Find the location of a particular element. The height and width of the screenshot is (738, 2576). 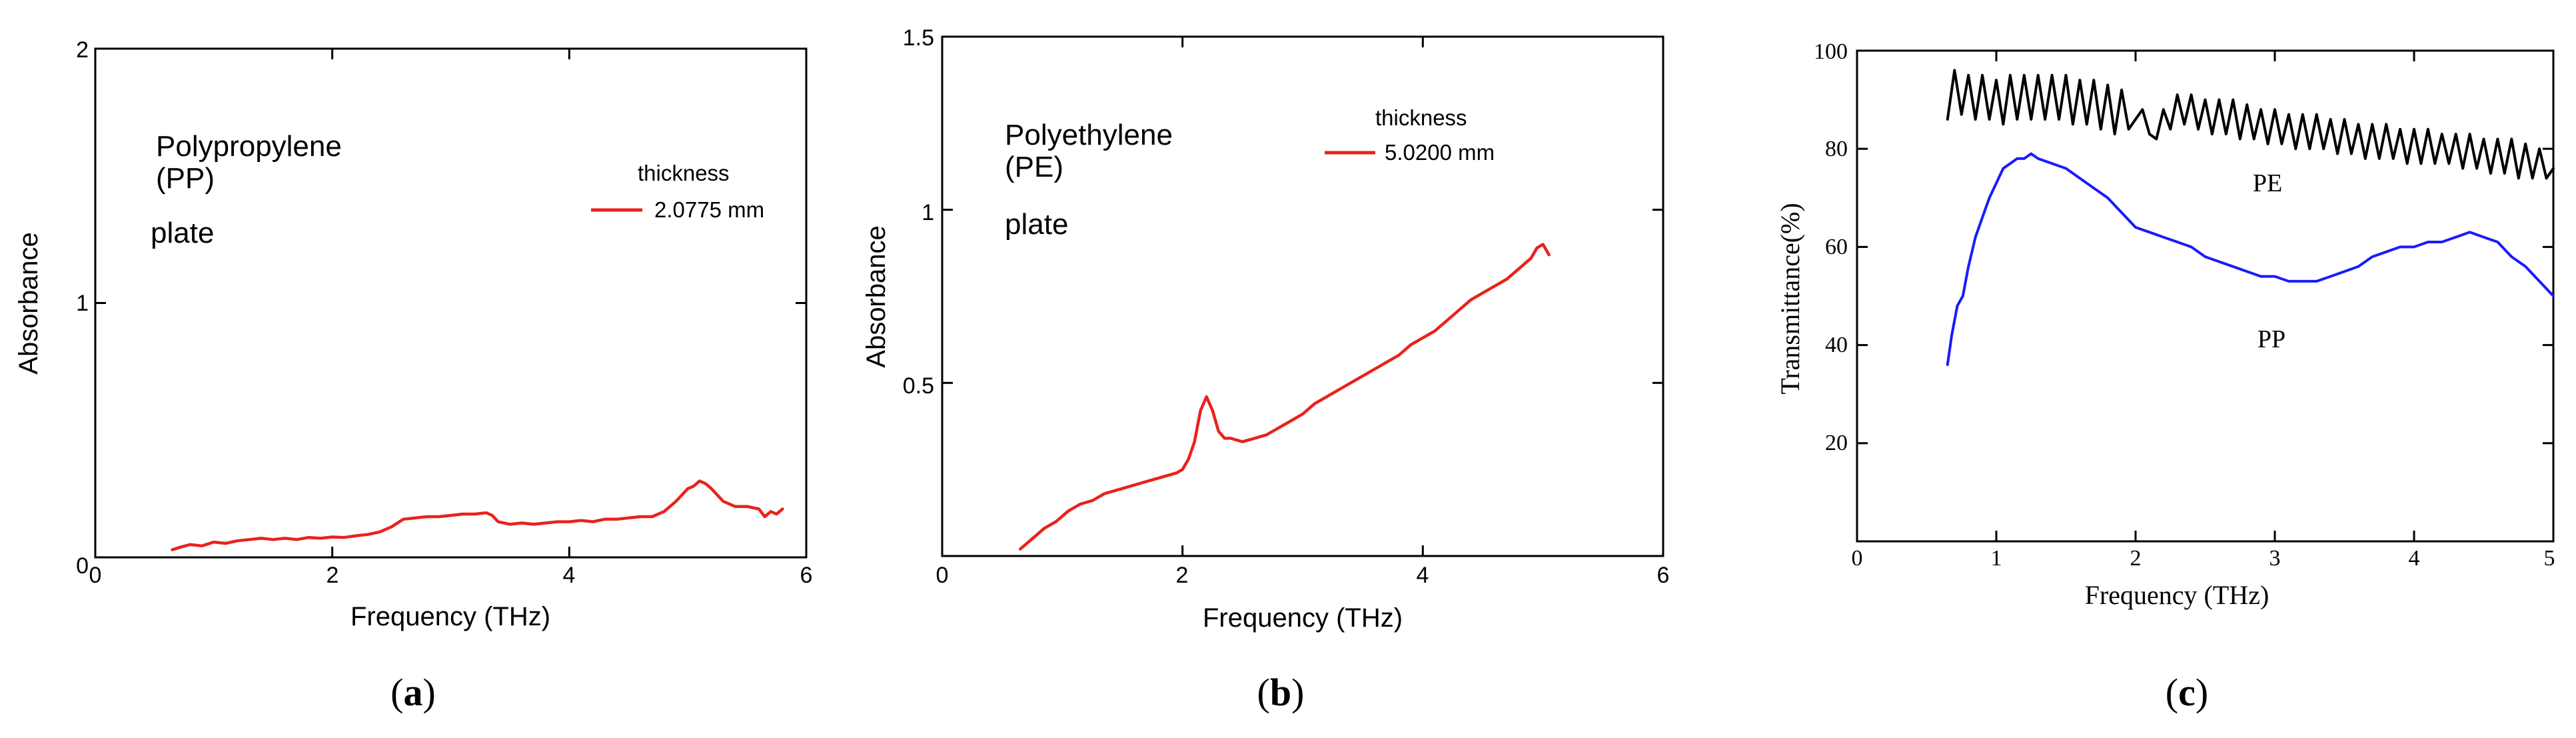

ytick-label: 1.5 is located at coordinates (918, 38).